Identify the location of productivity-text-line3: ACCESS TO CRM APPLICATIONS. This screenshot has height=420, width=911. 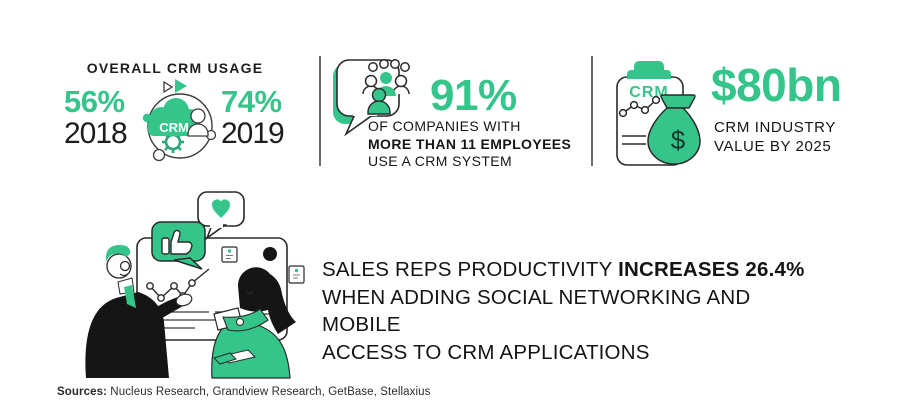
(486, 352).